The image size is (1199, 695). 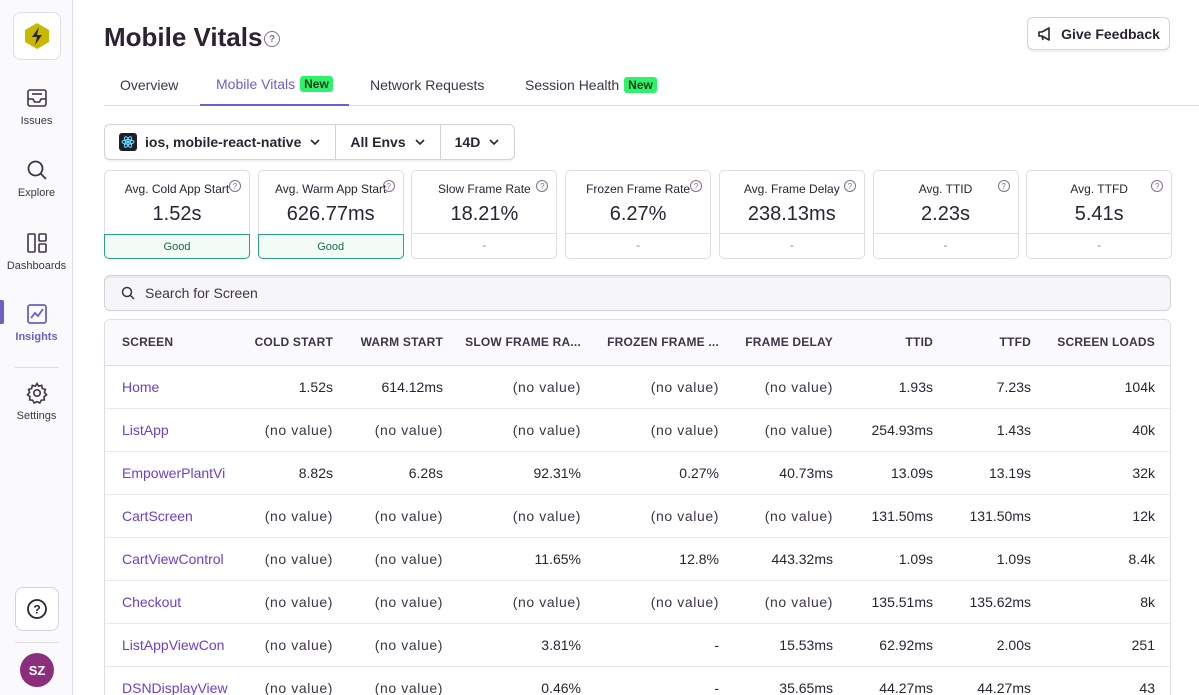 What do you see at coordinates (177, 246) in the screenshot?
I see `metric-status: Good` at bounding box center [177, 246].